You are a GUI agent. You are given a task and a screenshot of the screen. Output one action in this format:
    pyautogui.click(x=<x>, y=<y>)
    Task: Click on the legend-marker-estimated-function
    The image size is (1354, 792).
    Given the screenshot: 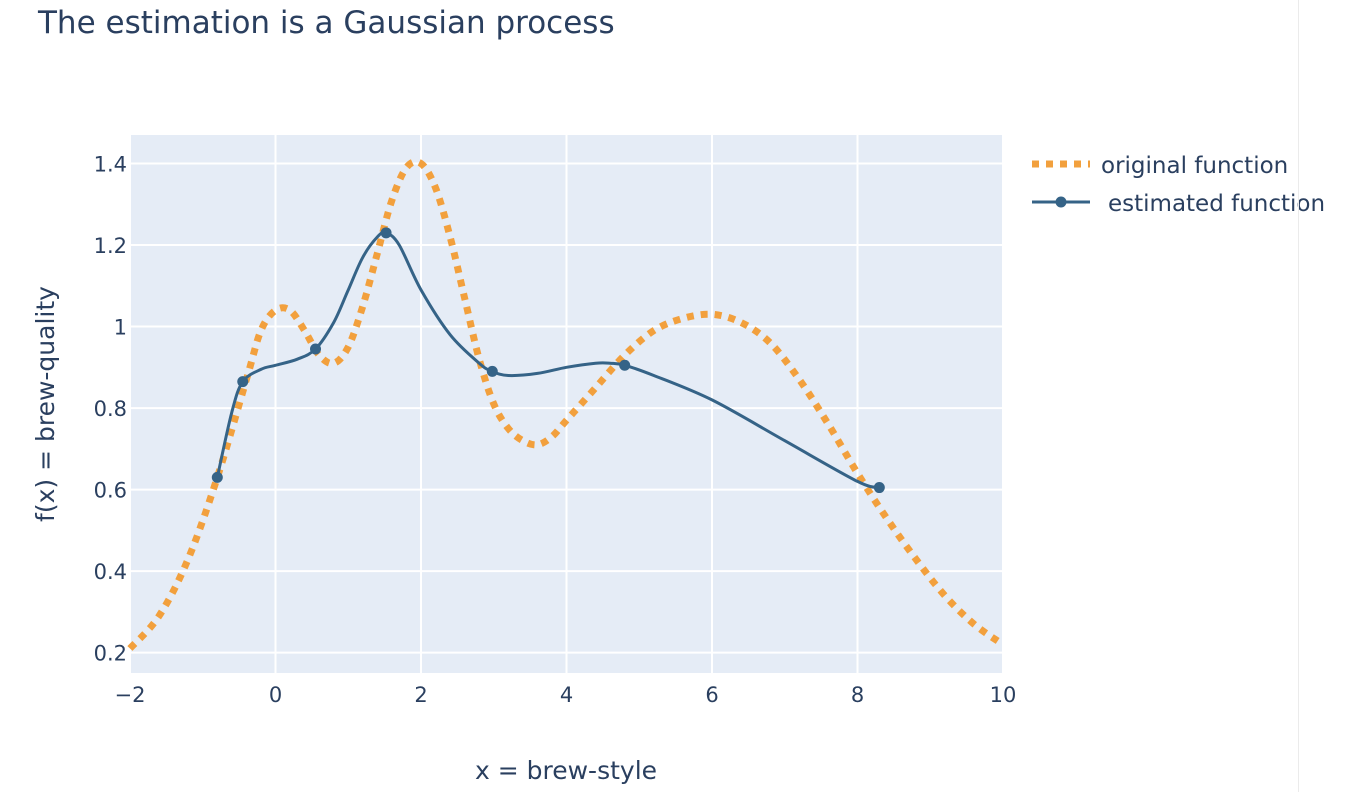 What is the action you would take?
    pyautogui.click(x=1061, y=202)
    